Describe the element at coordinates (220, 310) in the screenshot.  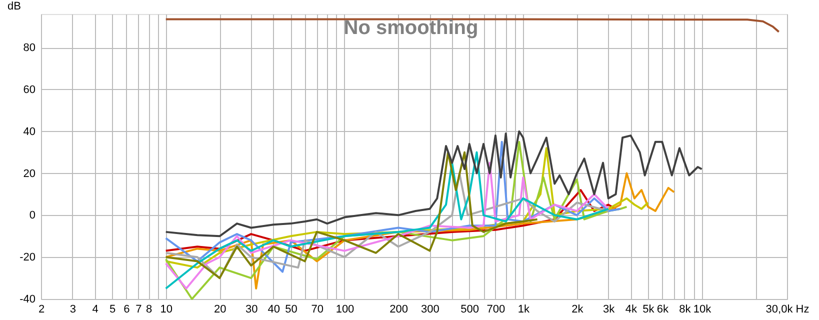
I see `x-tick-label: 20` at that location.